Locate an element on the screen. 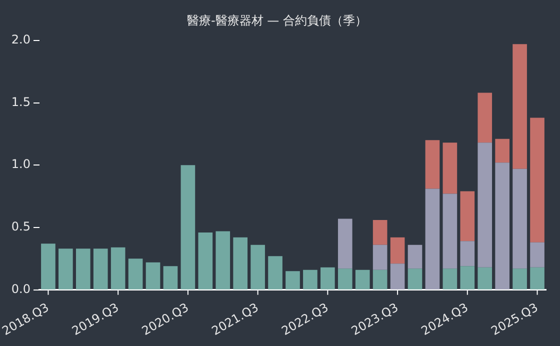  chart-title: 醫療-醫療器材 — 合約負債（季） is located at coordinates (277, 20).